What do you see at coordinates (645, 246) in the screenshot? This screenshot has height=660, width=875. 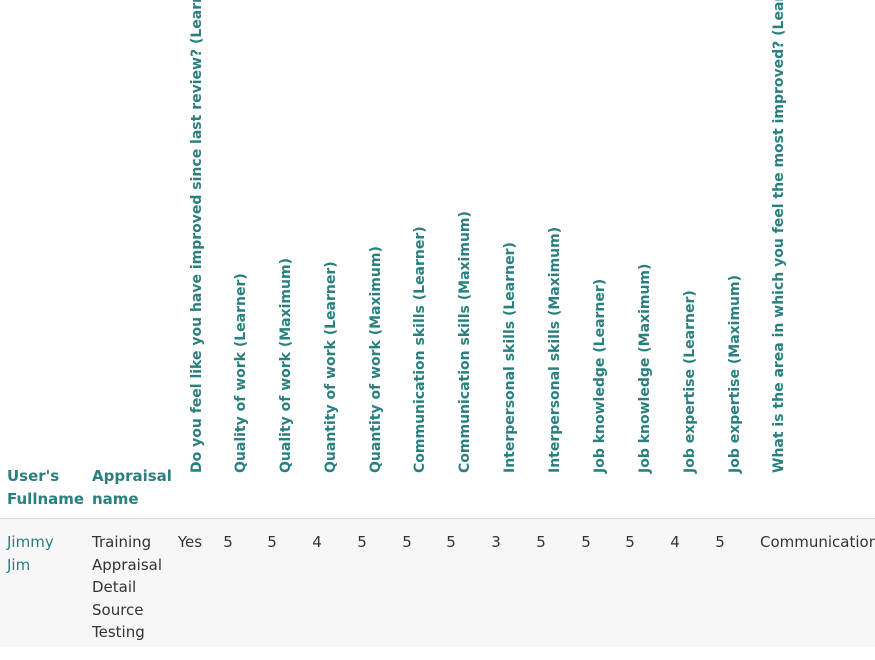 I see `header-job-knowledge-maximum: Job knowledge (Maximum)` at bounding box center [645, 246].